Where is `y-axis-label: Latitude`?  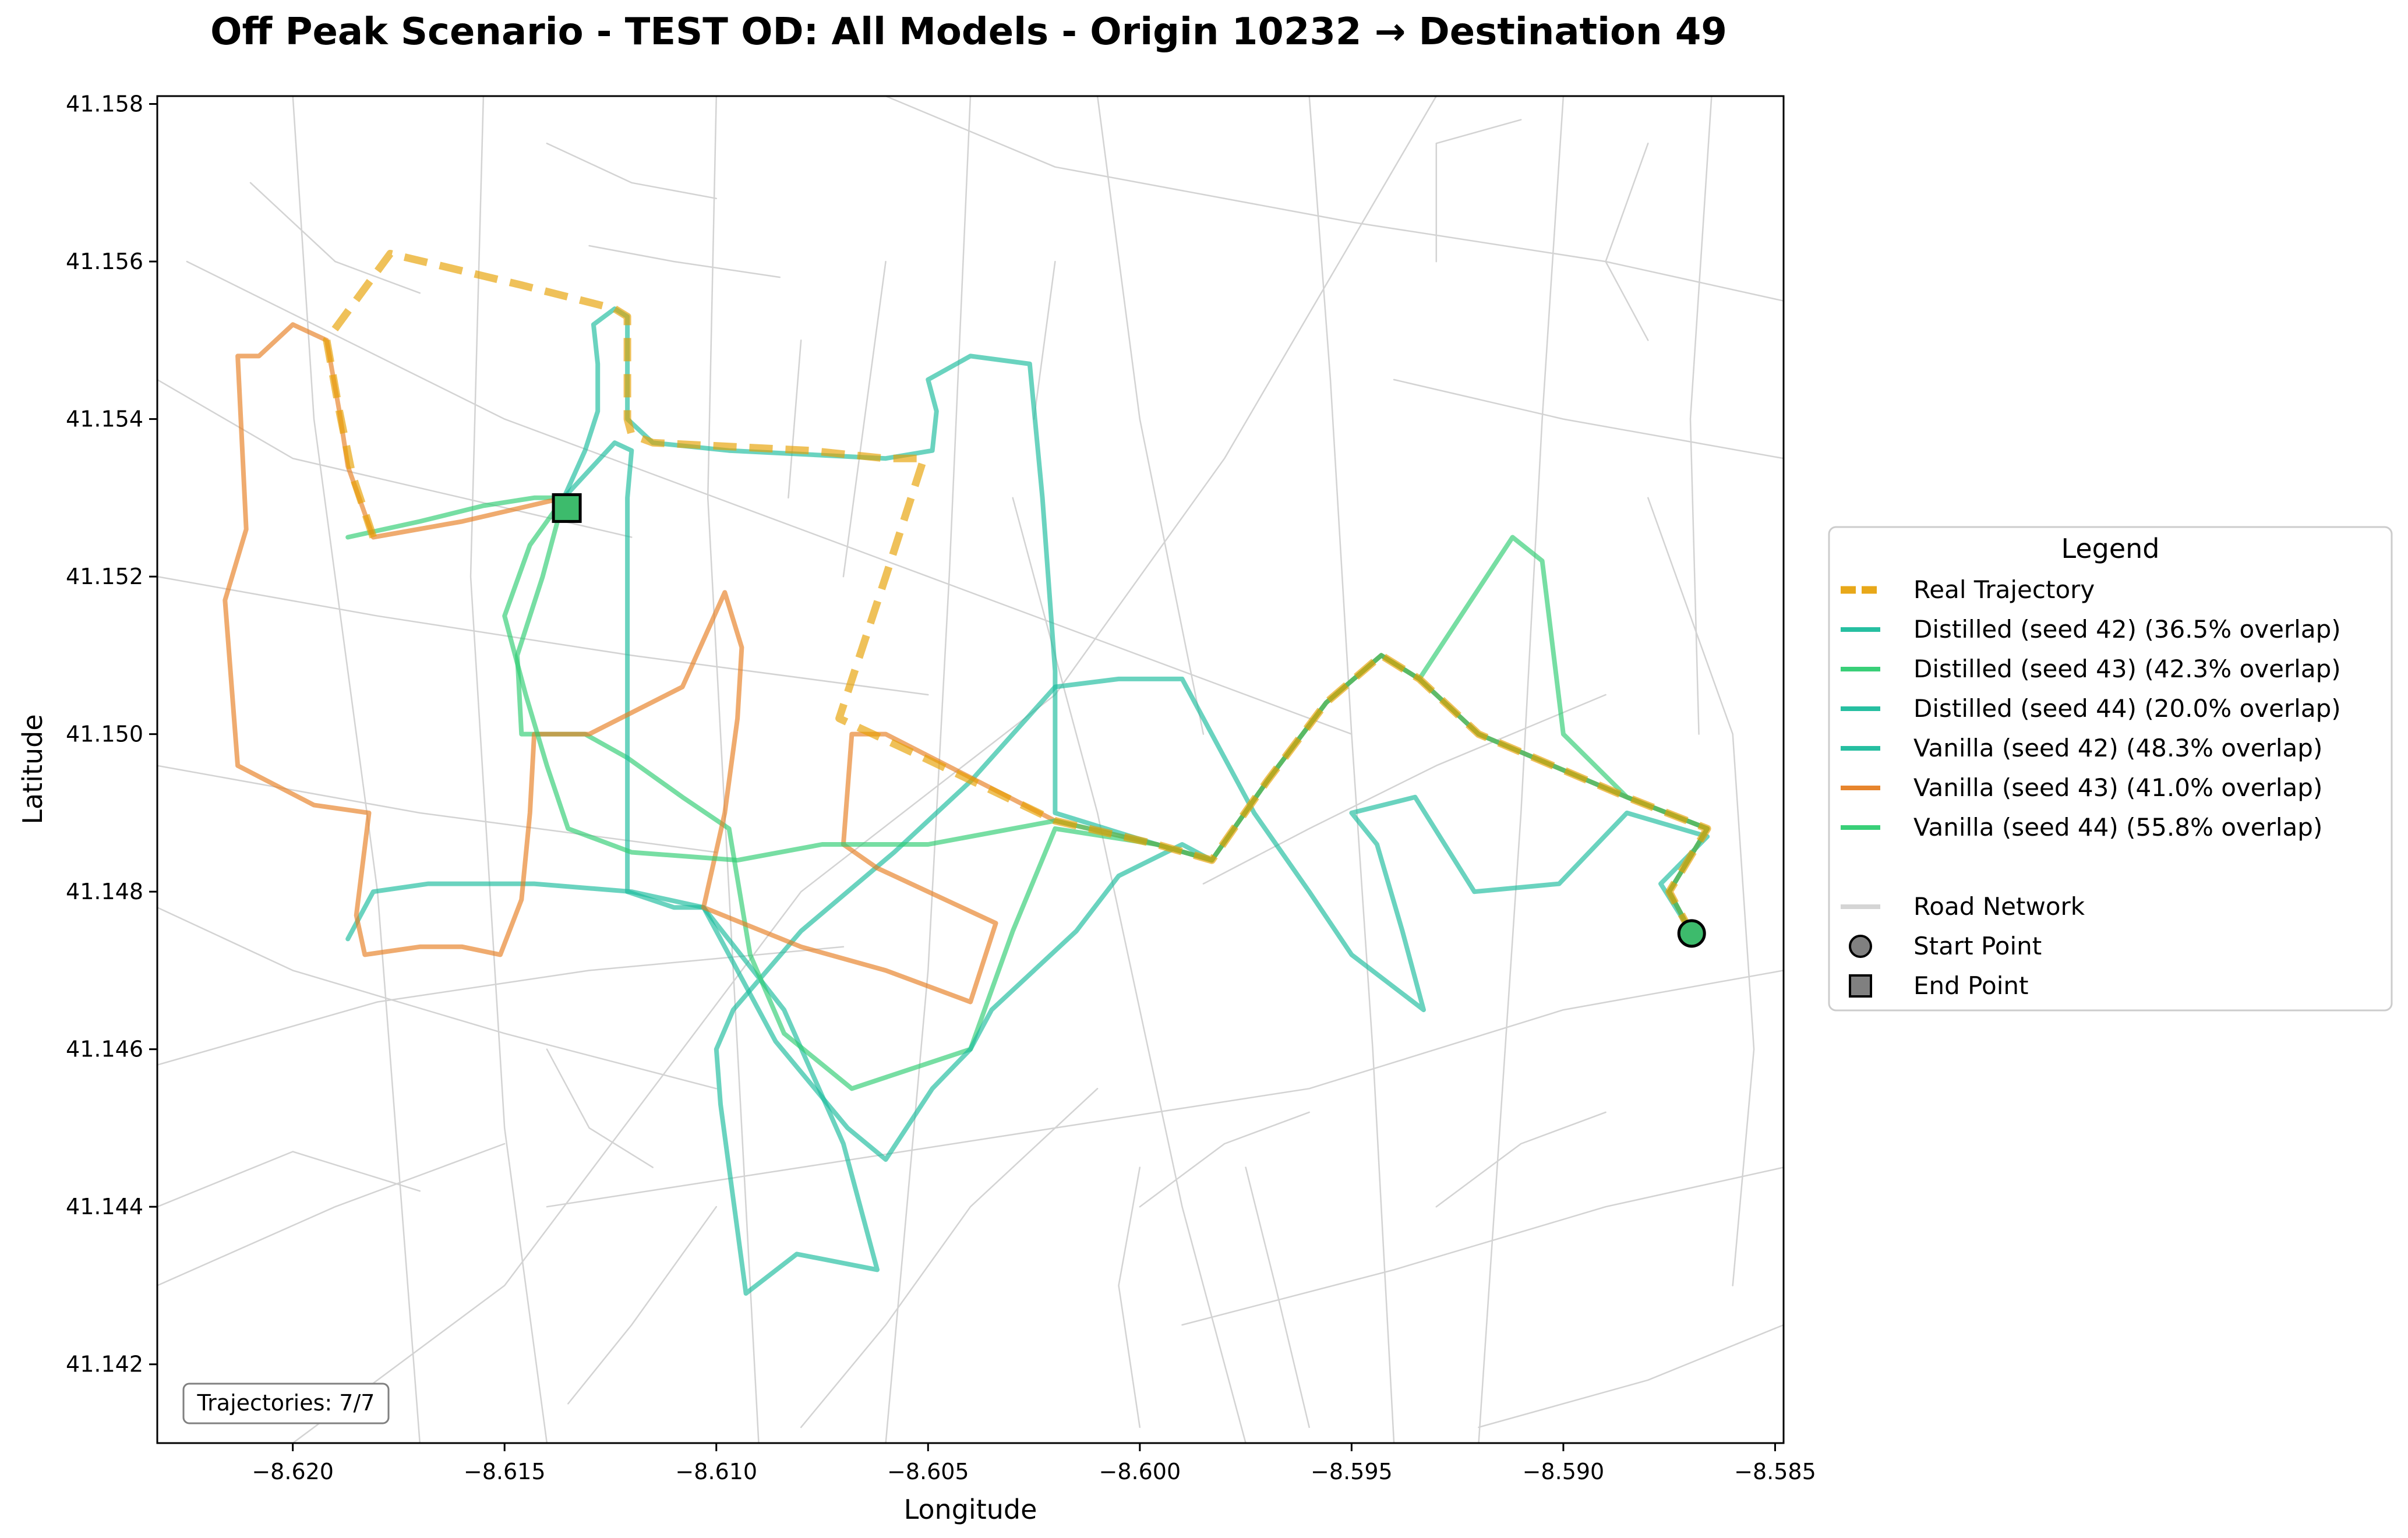 y-axis-label: Latitude is located at coordinates (32, 769).